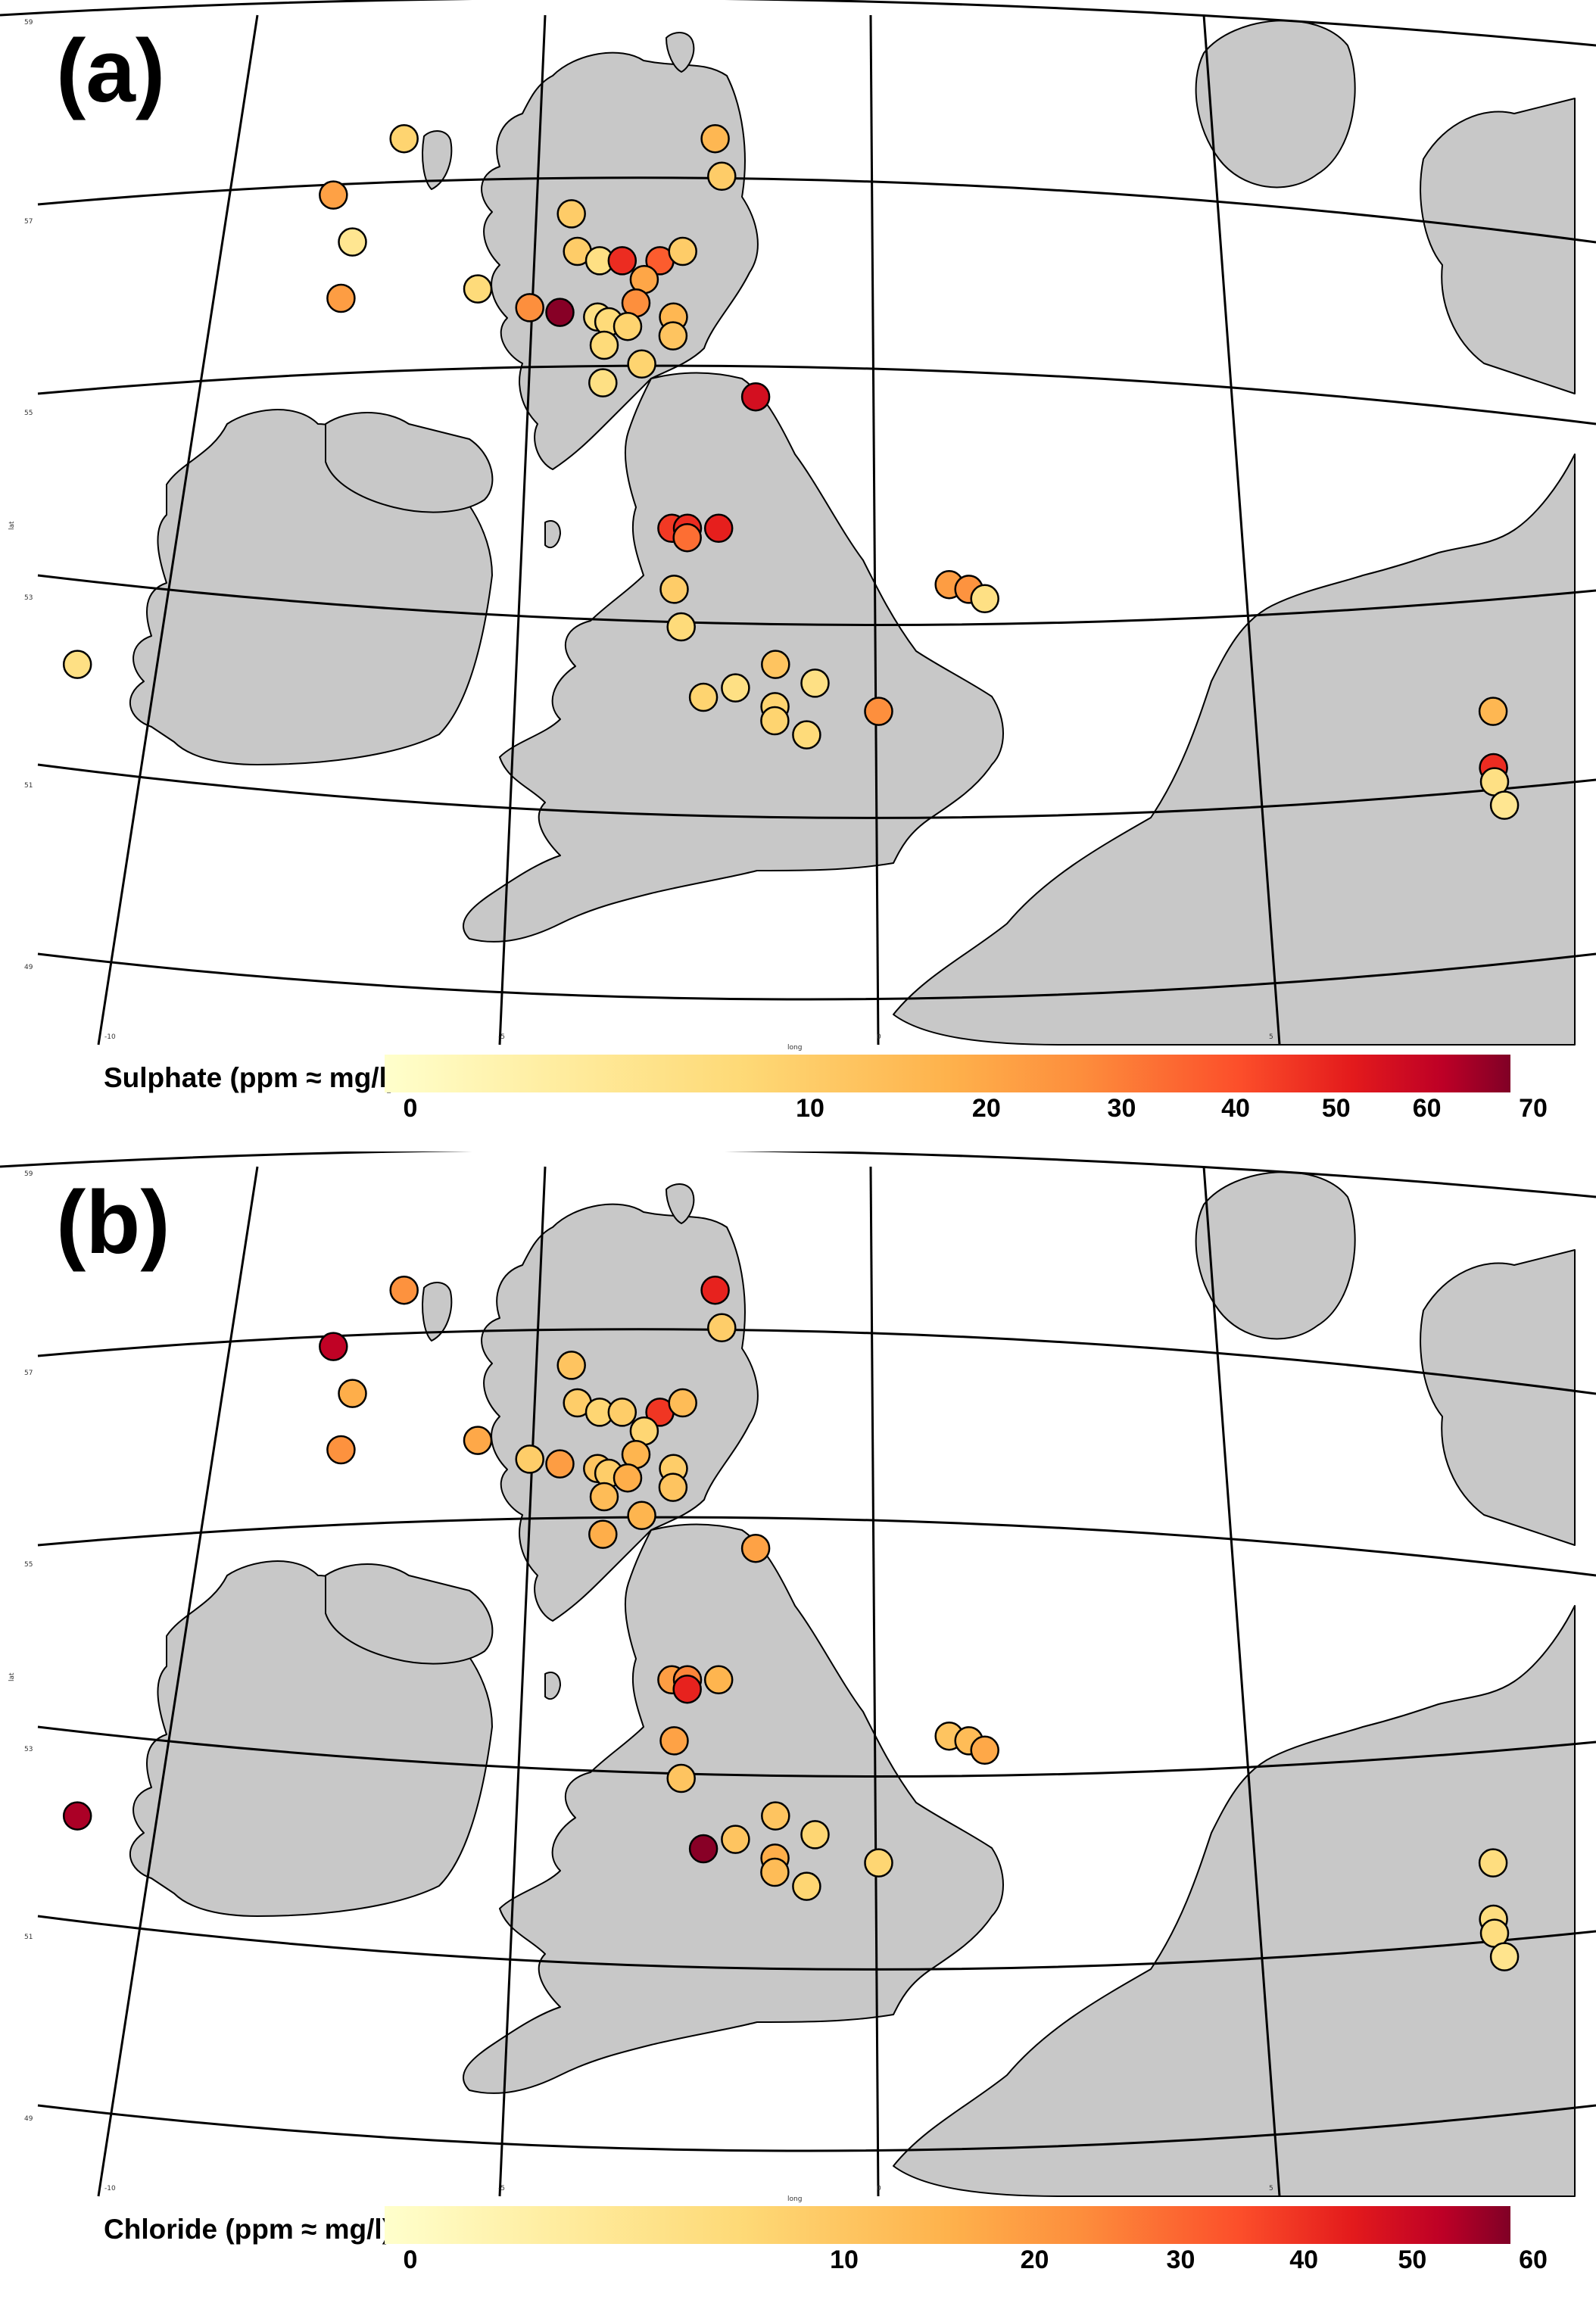 The width and height of the screenshot is (1596, 2303). What do you see at coordinates (28, 413) in the screenshot?
I see `lat-label-55: 55` at bounding box center [28, 413].